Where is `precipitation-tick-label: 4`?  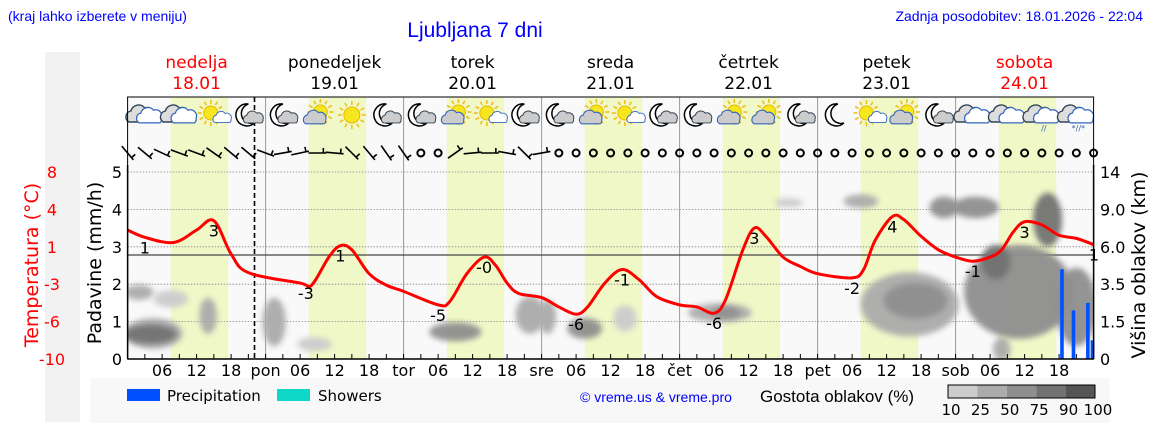 precipitation-tick-label: 4 is located at coordinates (117, 209).